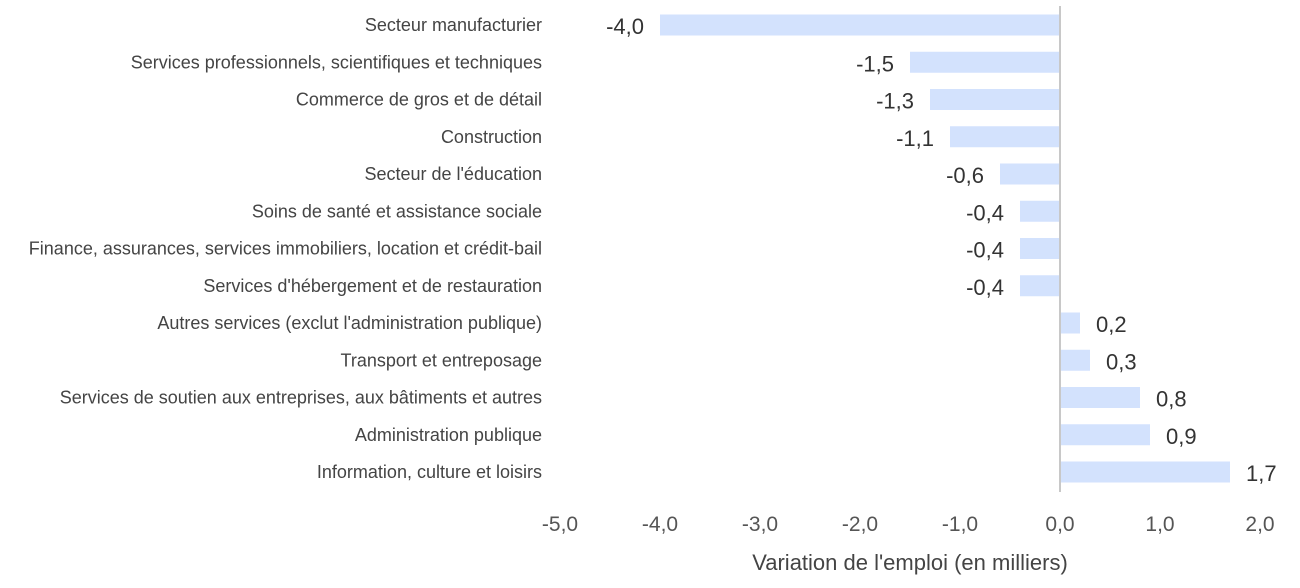  Describe the element at coordinates (860, 524) in the screenshot. I see `x-tick-label: -2,0` at that location.